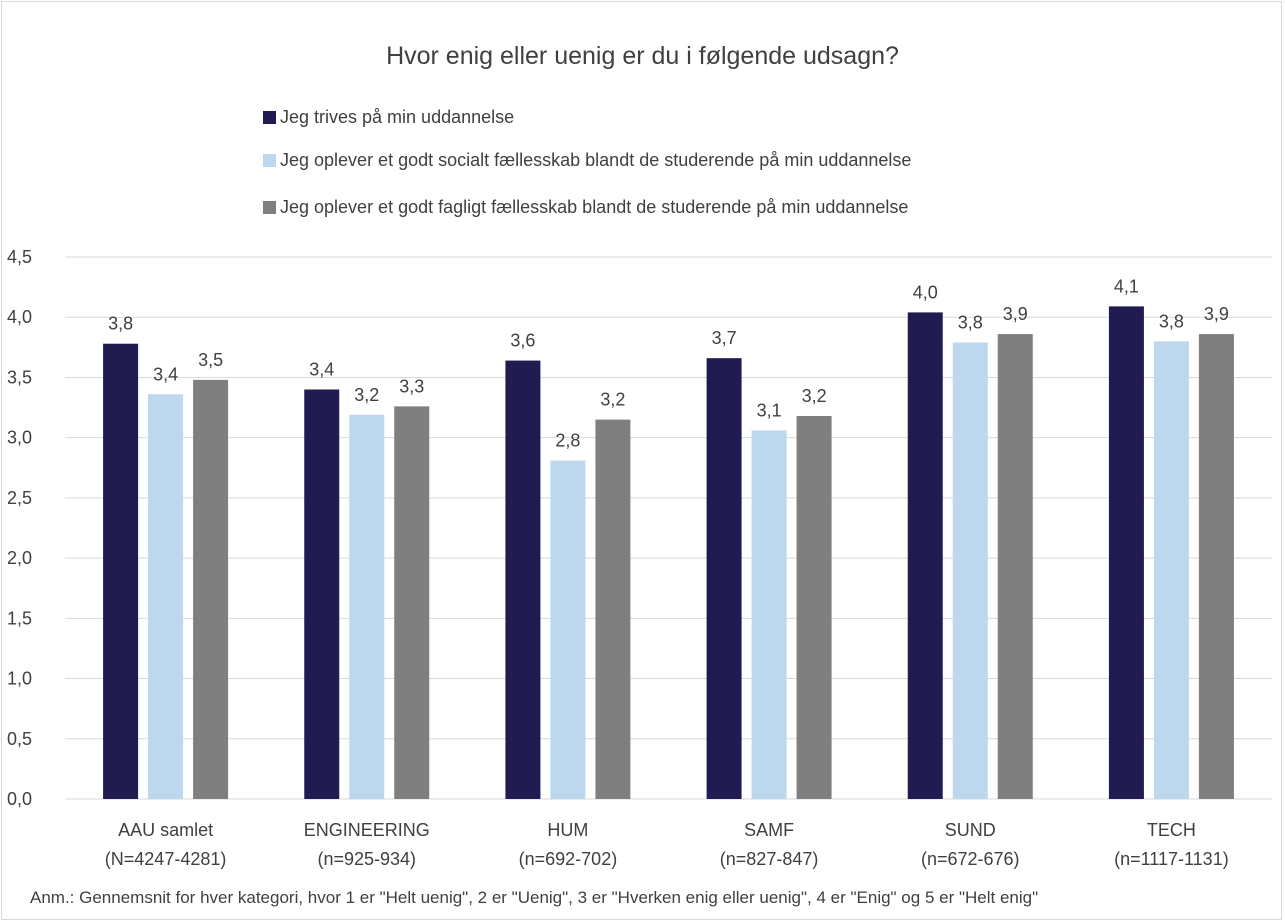  Describe the element at coordinates (366, 859) in the screenshot. I see `category-sublabel: (n=925-934)` at that location.